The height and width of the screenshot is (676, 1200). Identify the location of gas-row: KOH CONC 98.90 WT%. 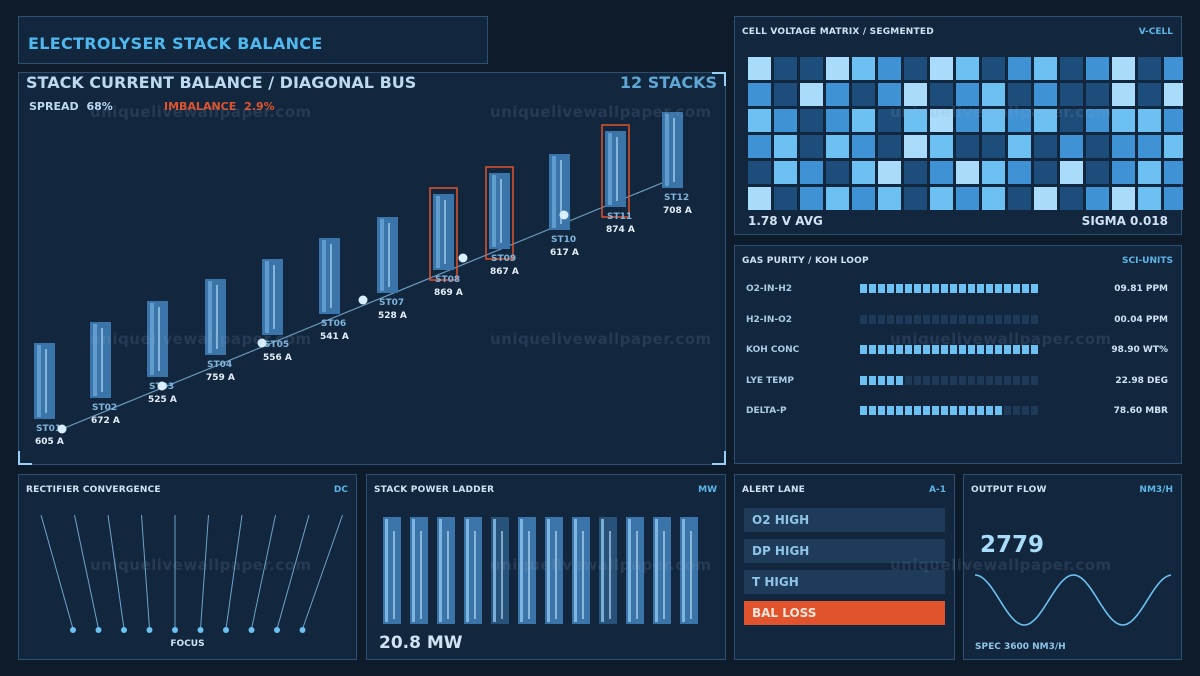
(958, 351).